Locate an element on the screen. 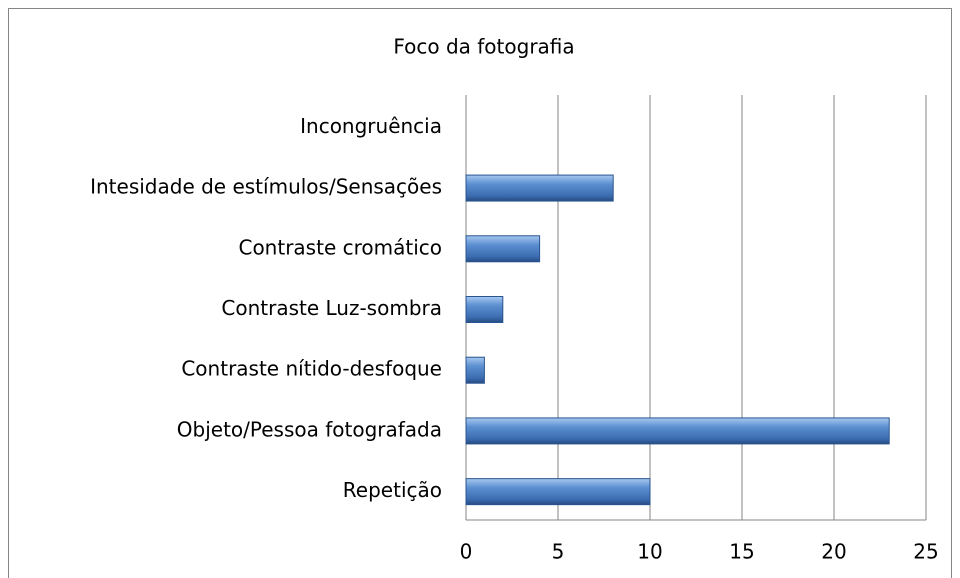 The image size is (960, 578). y-tick-label: Intesidade de estímulos/Sensações is located at coordinates (266, 187).